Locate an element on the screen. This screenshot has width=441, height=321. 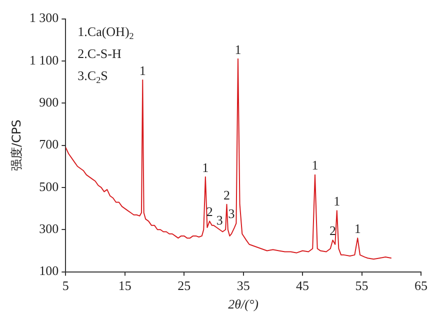
y-tick-label: 700 is located at coordinates (49, 144).